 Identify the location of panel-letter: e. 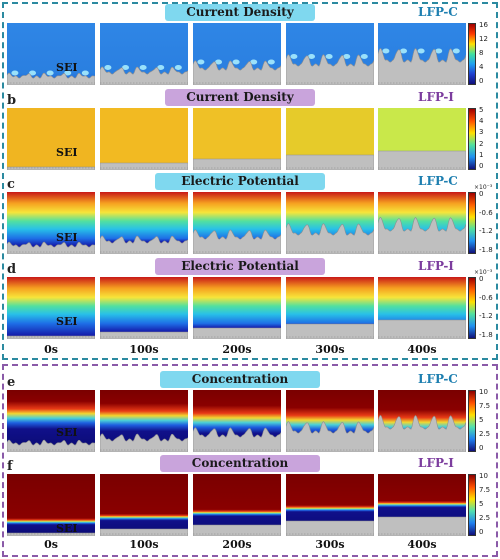
(11, 382).